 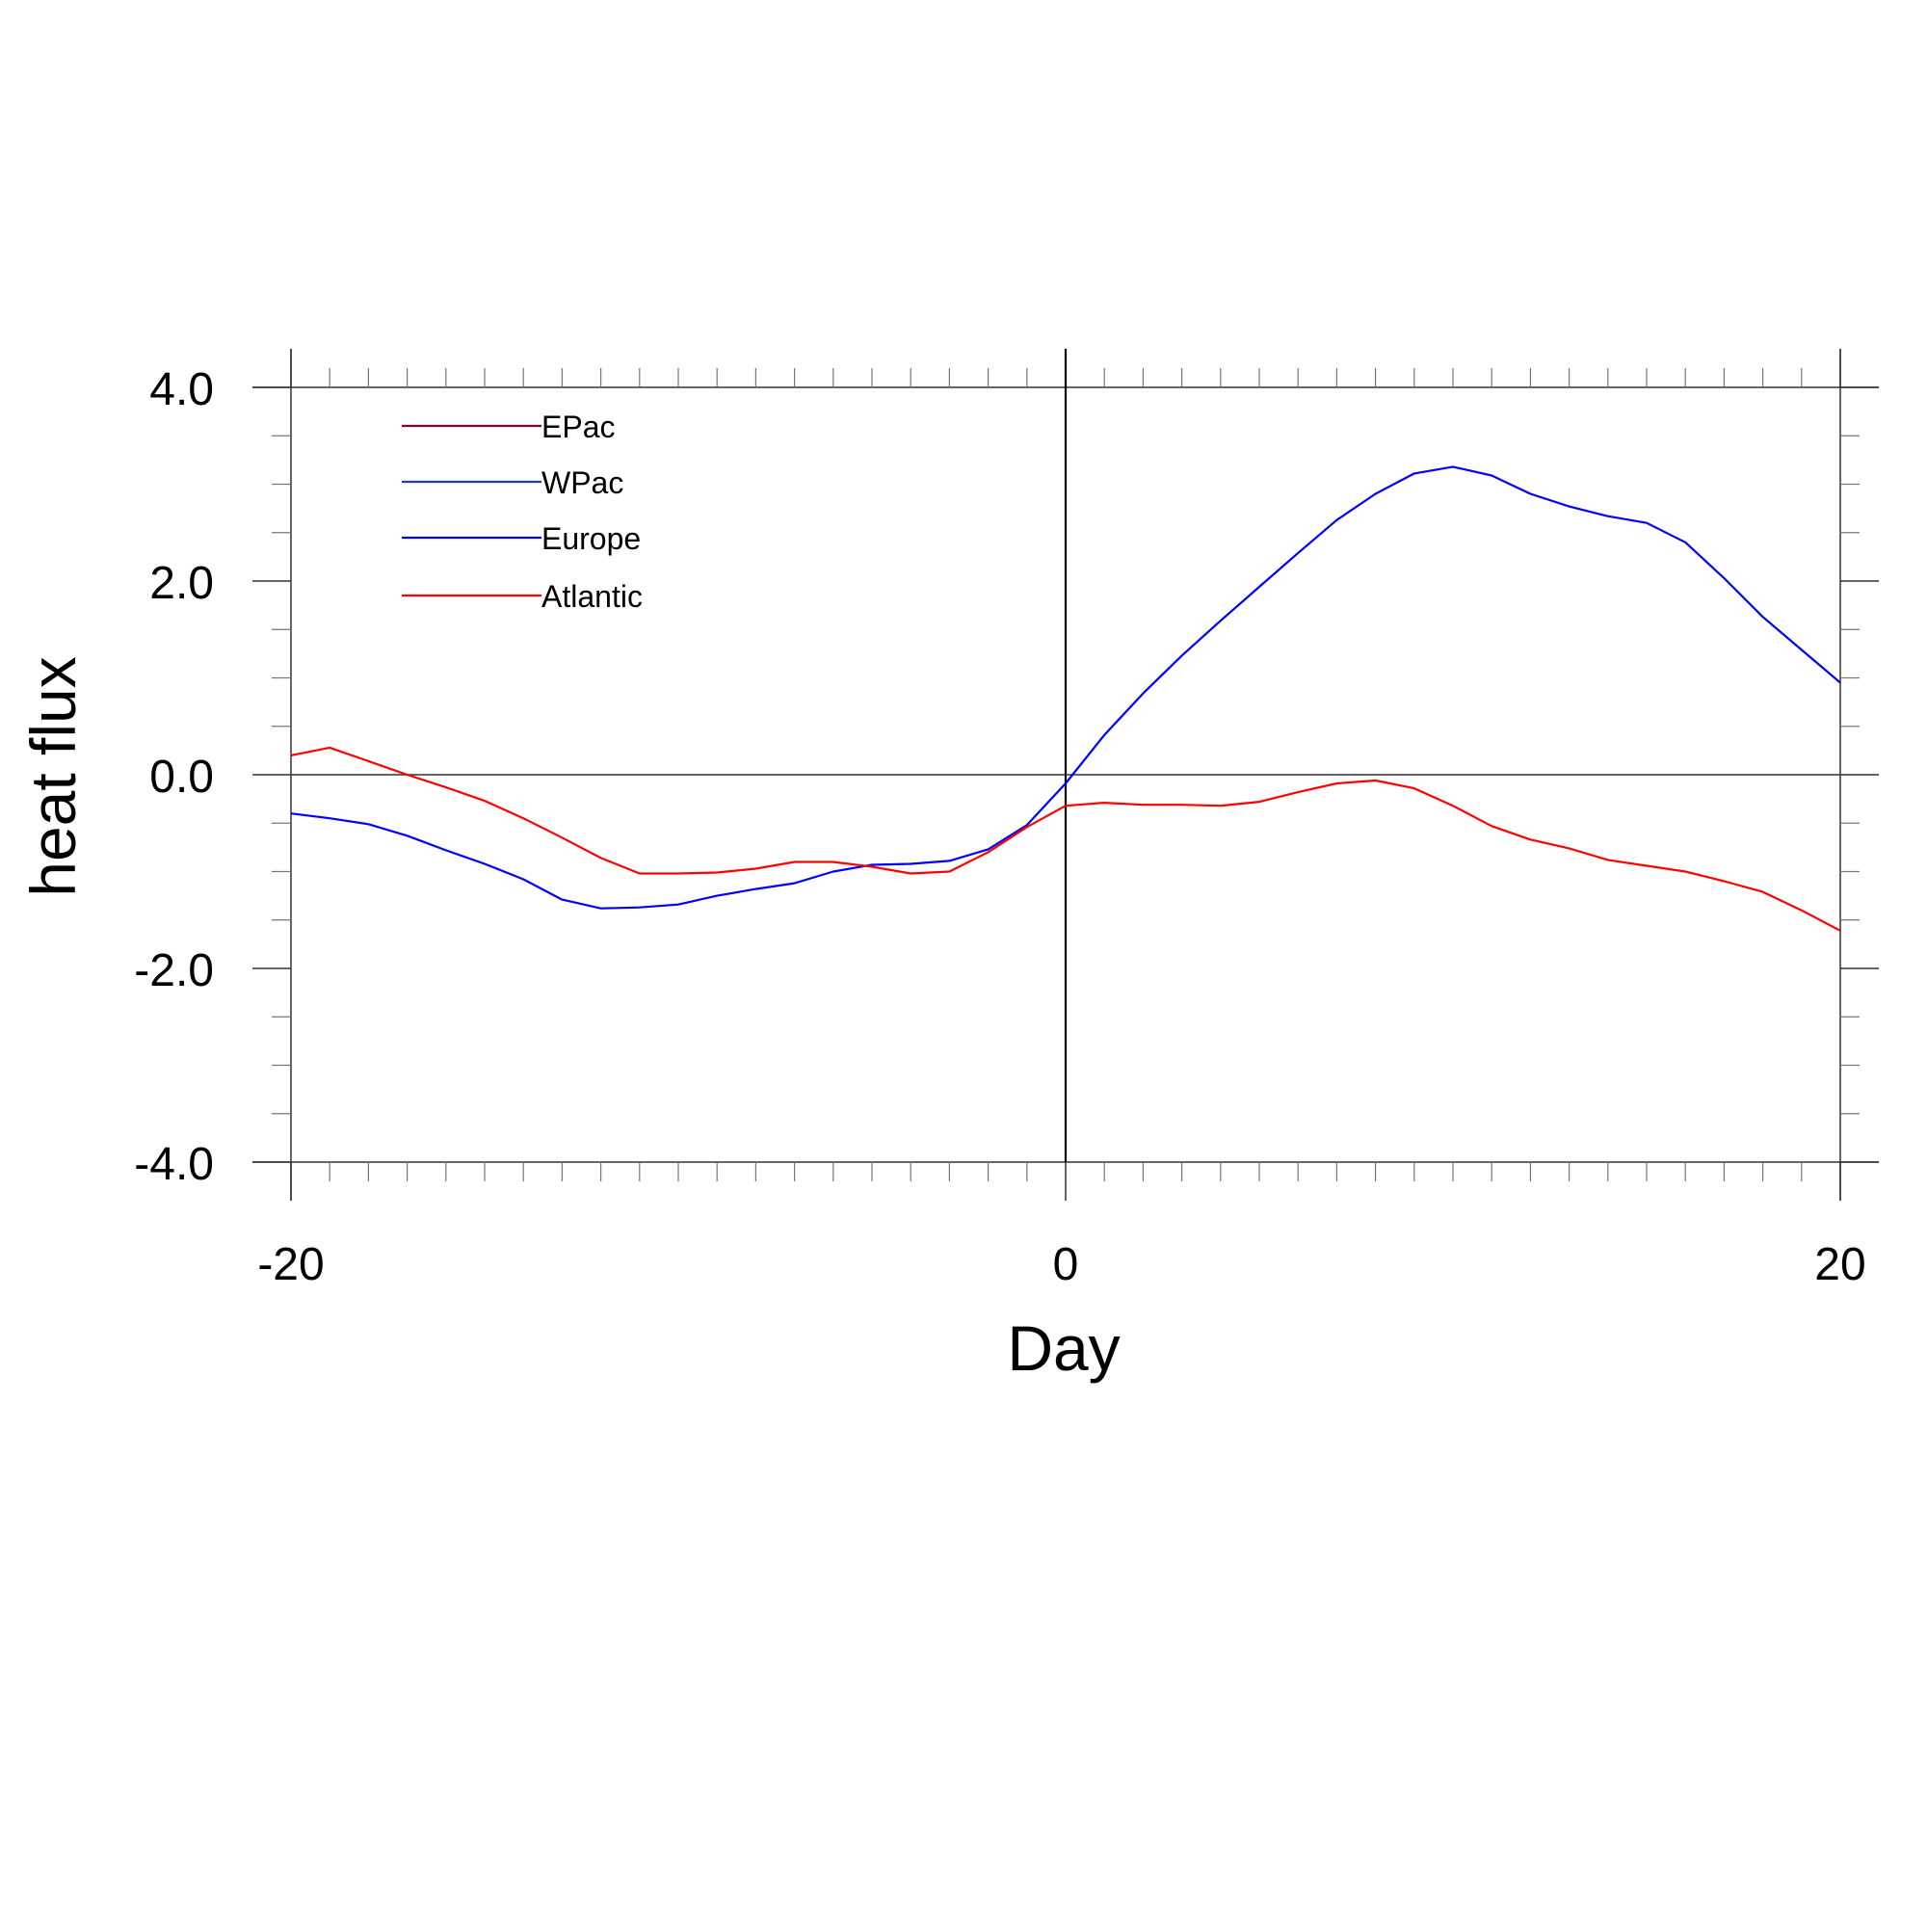 What do you see at coordinates (1840, 1264) in the screenshot?
I see `x-tick-label: 20` at bounding box center [1840, 1264].